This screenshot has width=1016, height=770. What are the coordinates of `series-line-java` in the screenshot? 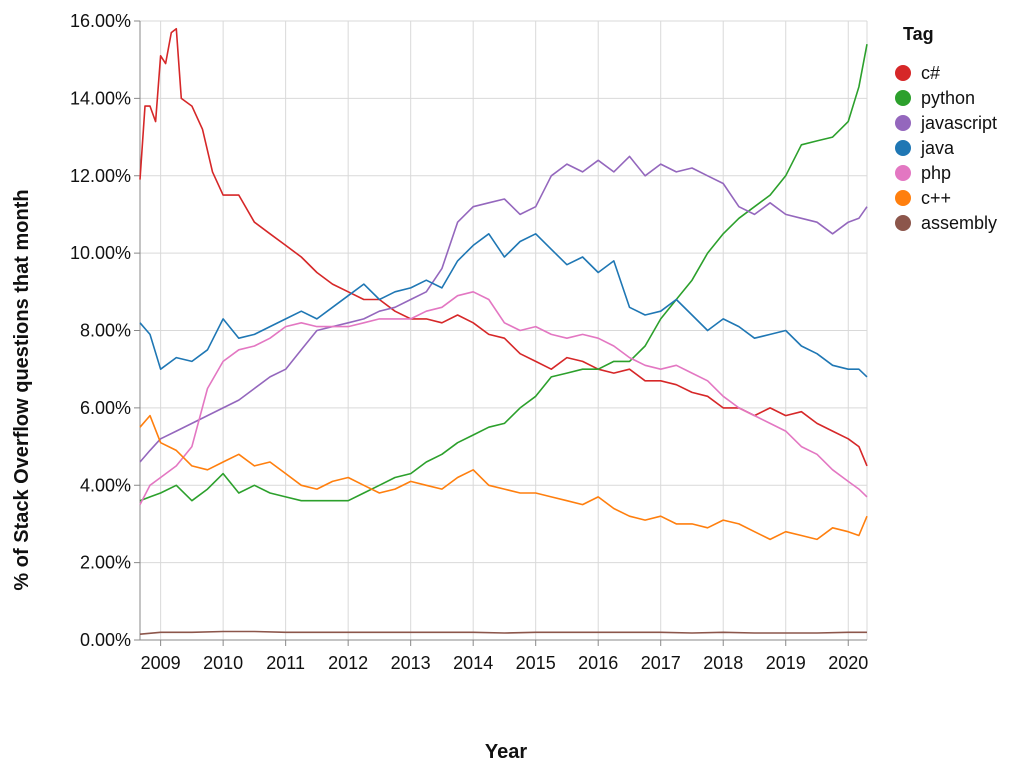 It's located at (503, 305).